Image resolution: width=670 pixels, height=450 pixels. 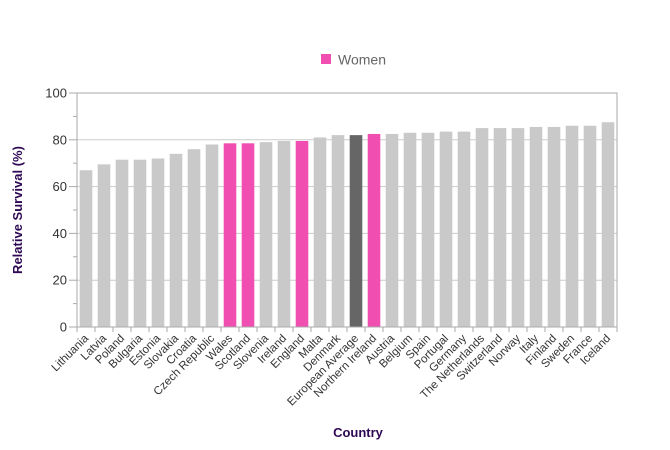 What do you see at coordinates (326, 59) in the screenshot?
I see `legend-swatch-women` at bounding box center [326, 59].